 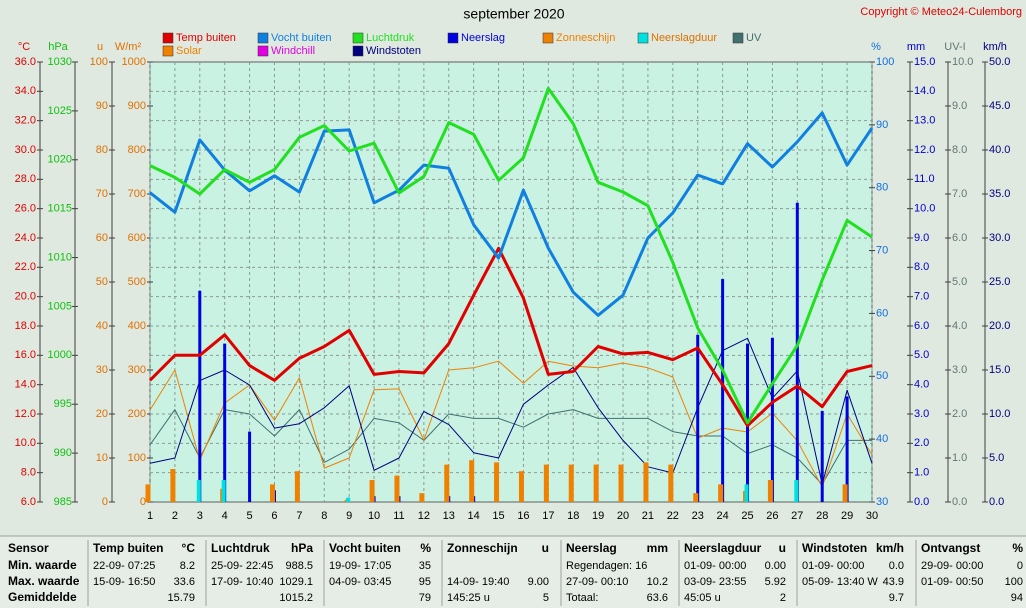 I want to click on cell: 19-09- 17:05, so click(x=360, y=566).